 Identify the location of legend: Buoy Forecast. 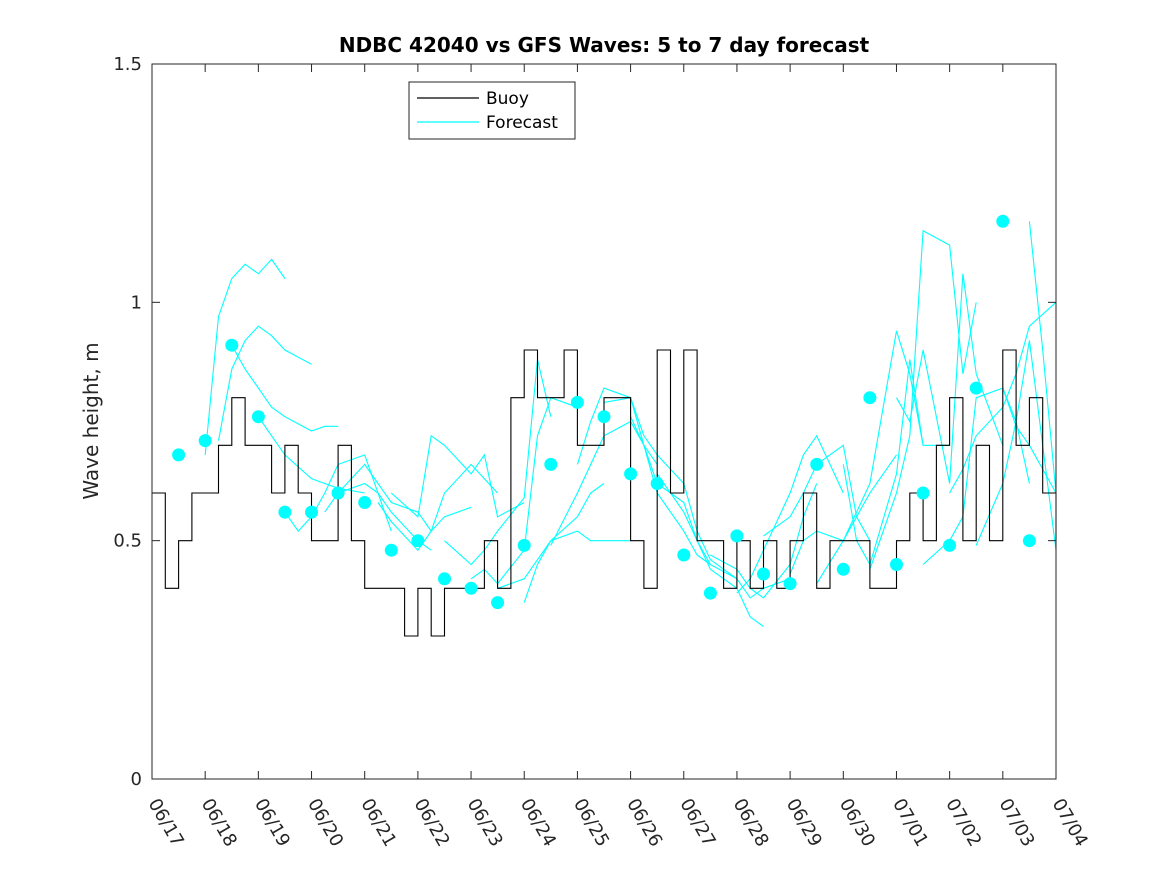
(492, 110).